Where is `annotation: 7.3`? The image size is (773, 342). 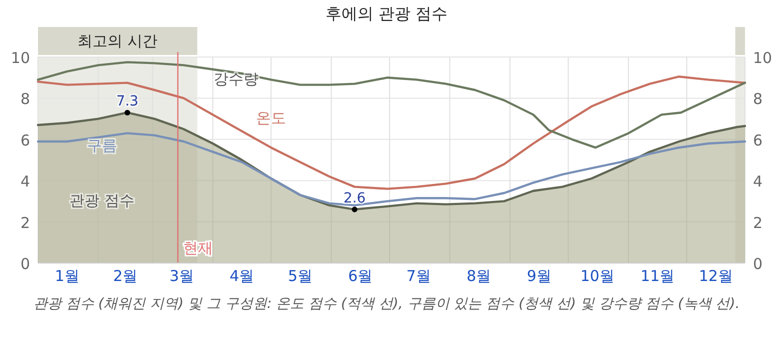
annotation: 7.3 is located at coordinates (127, 102).